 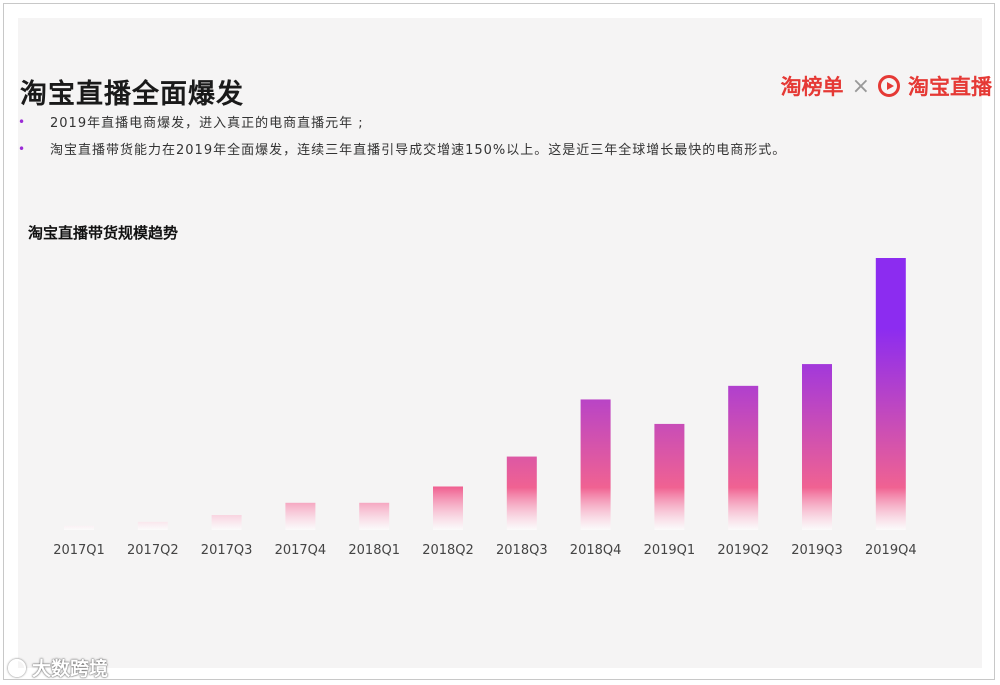 What do you see at coordinates (890, 394) in the screenshot?
I see `bar-2019Q4` at bounding box center [890, 394].